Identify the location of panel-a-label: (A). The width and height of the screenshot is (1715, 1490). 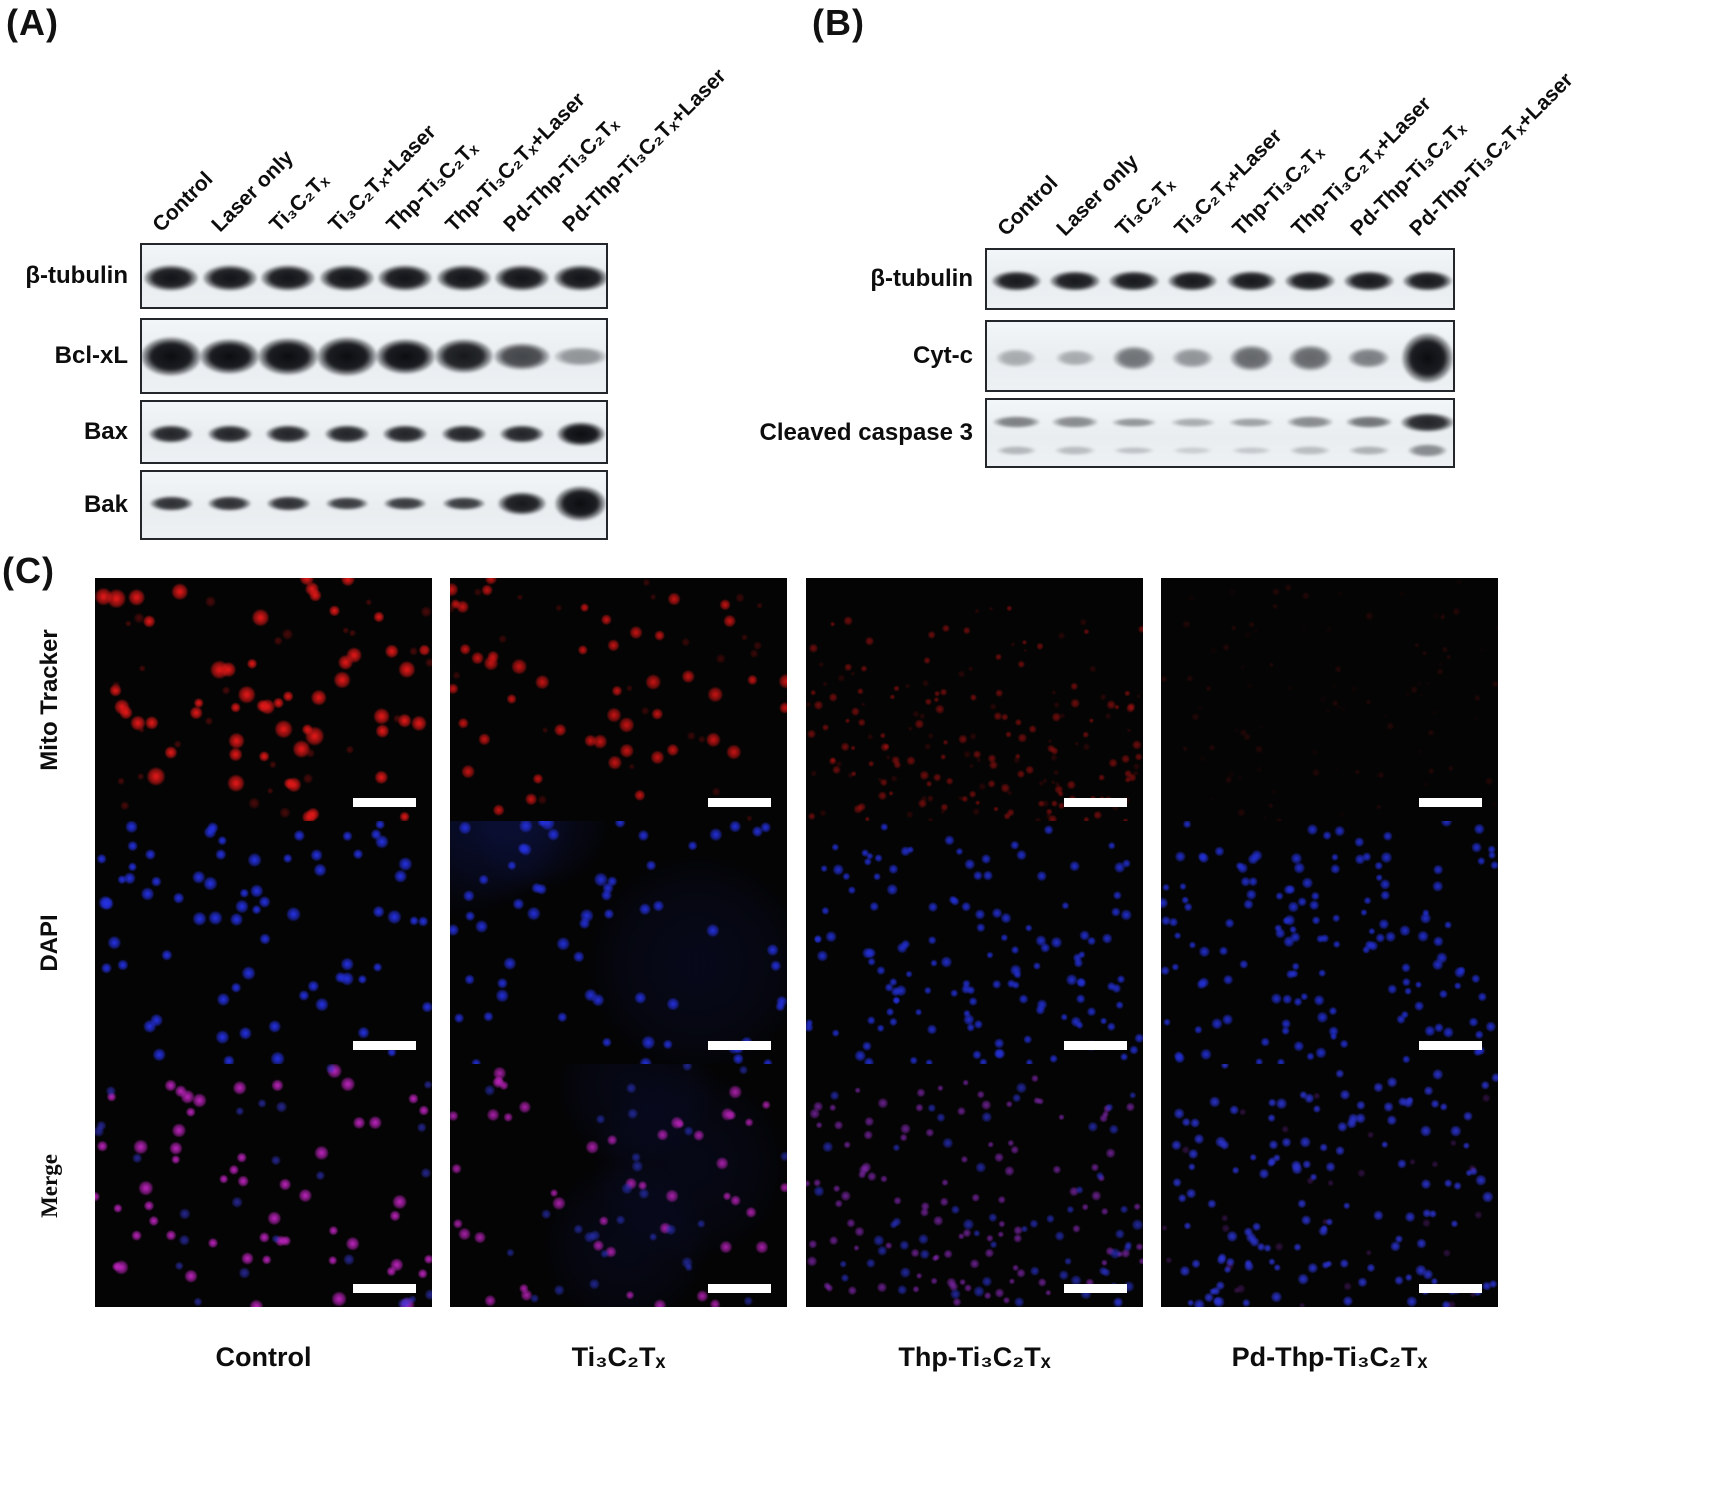
(32, 22).